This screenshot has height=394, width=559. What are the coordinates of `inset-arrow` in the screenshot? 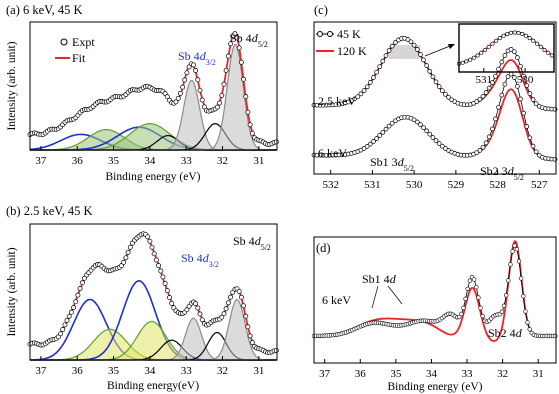 It's located at (437, 51).